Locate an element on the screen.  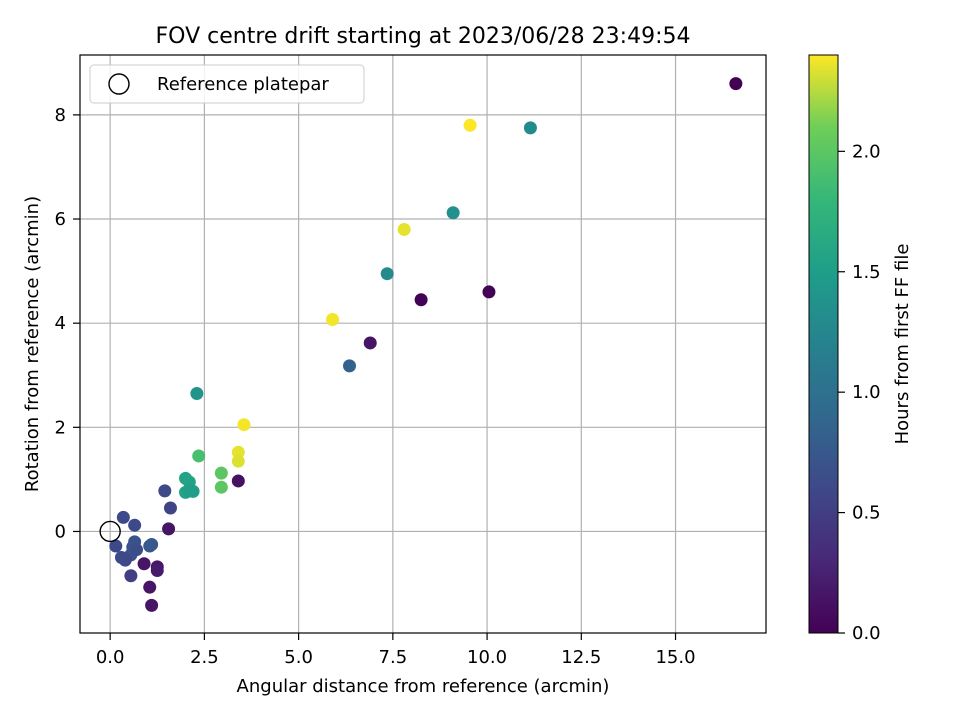
y-tick-label: 2 is located at coordinates (60, 427).